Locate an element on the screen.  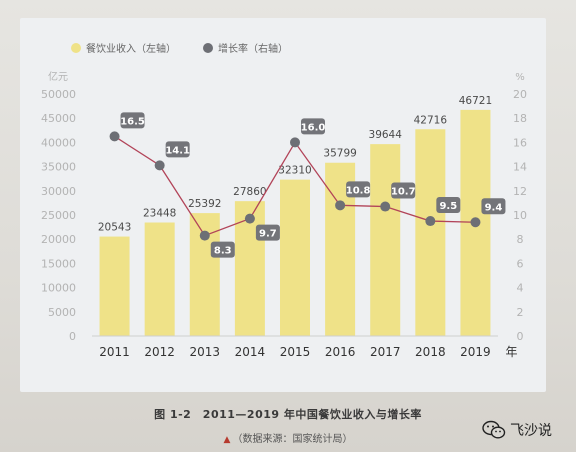
growth-value-label: 9.5 is located at coordinates (448, 206).